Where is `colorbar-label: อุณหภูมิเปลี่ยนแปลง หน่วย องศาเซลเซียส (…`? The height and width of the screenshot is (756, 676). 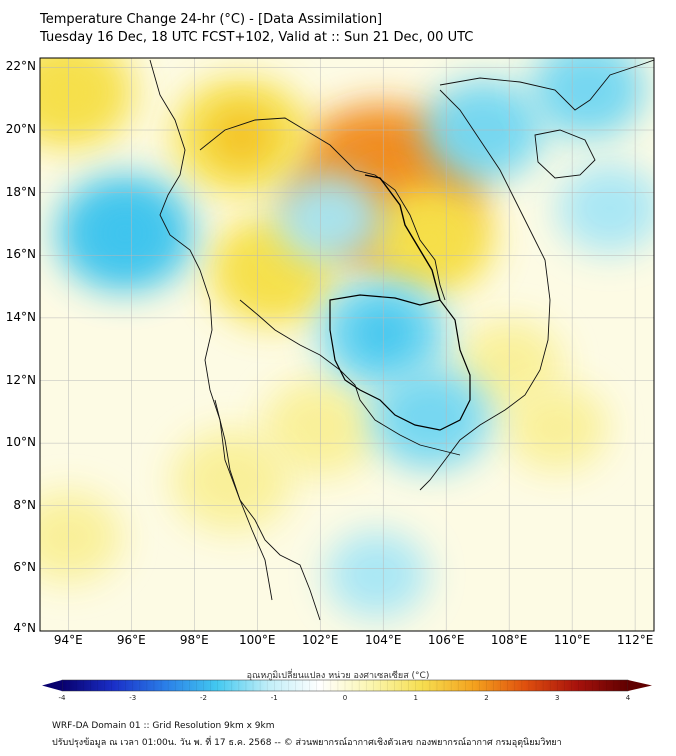 colorbar-label: อุณหภูมิเปลี่ยนแปลง หน่วย องศาเซลเซียส (… is located at coordinates (338, 676).